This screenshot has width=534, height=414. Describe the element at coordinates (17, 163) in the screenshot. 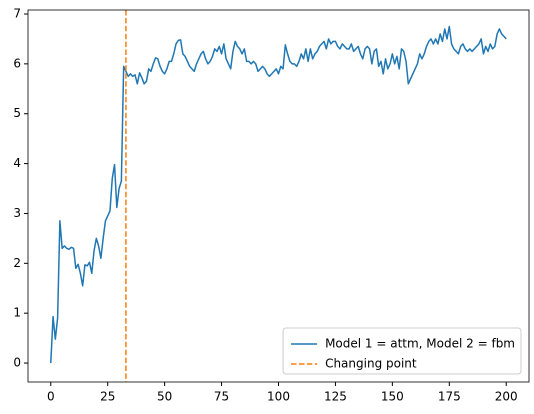

I see `y-tick-label: 4` at that location.